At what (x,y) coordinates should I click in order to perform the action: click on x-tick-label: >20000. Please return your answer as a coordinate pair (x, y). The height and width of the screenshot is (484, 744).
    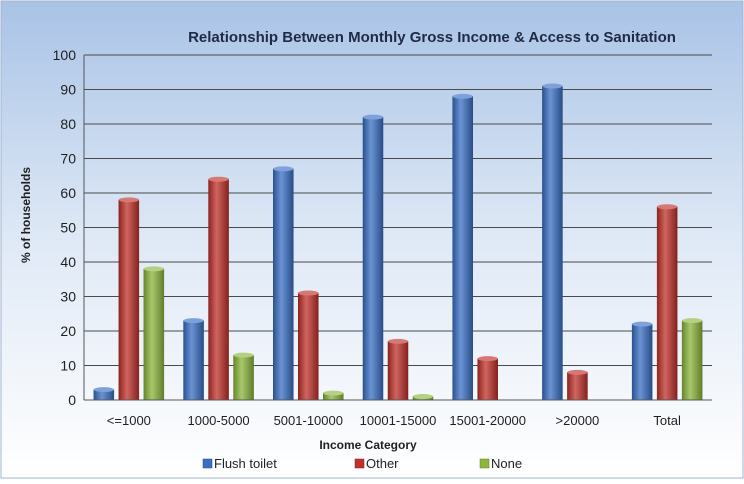
    Looking at the image, I should click on (578, 420).